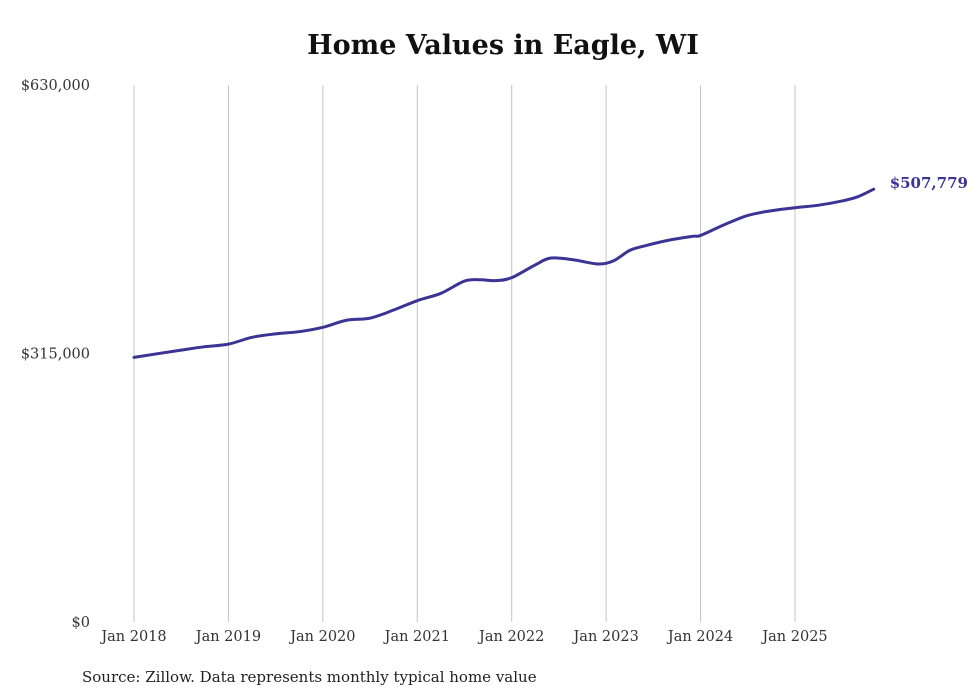 Image resolution: width=980 pixels, height=699 pixels. What do you see at coordinates (416, 637) in the screenshot?
I see `x-tick-label: Jan 2021` at bounding box center [416, 637].